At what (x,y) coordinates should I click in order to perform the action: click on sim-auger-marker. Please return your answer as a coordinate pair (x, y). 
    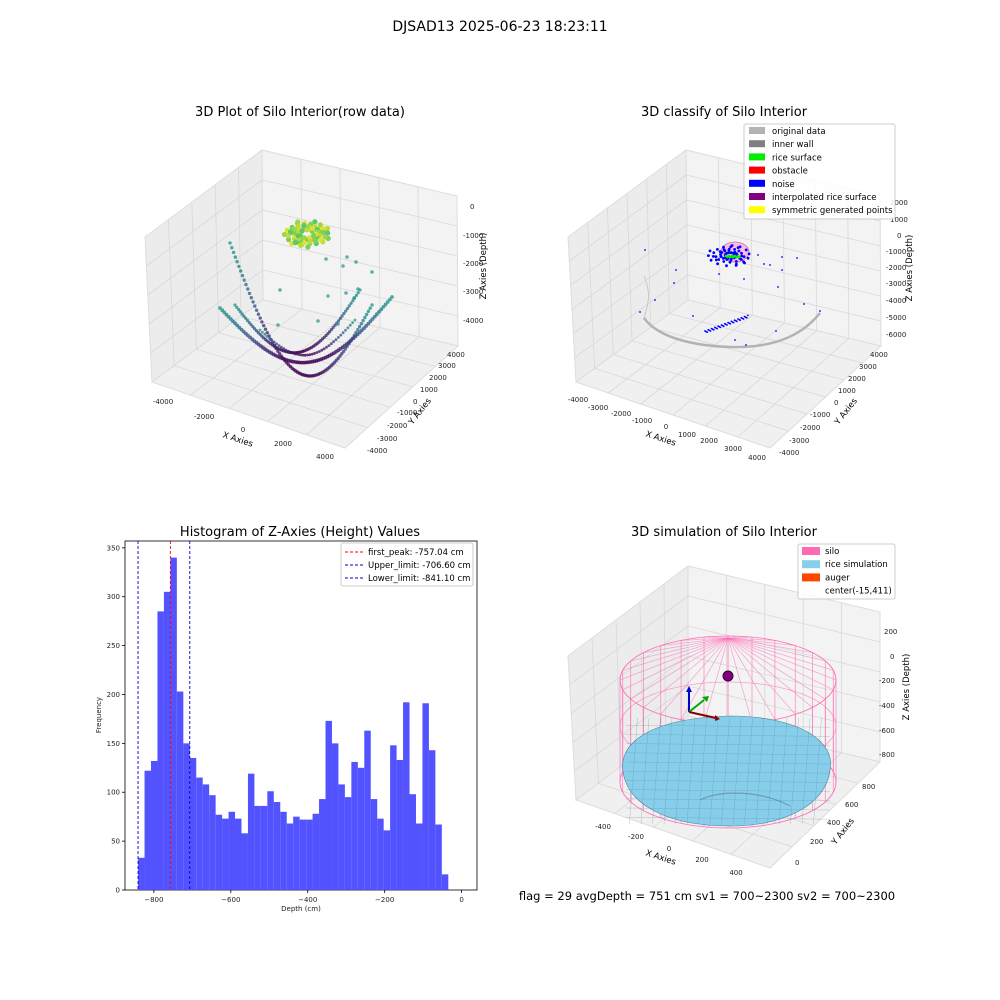
    Looking at the image, I should click on (728, 676).